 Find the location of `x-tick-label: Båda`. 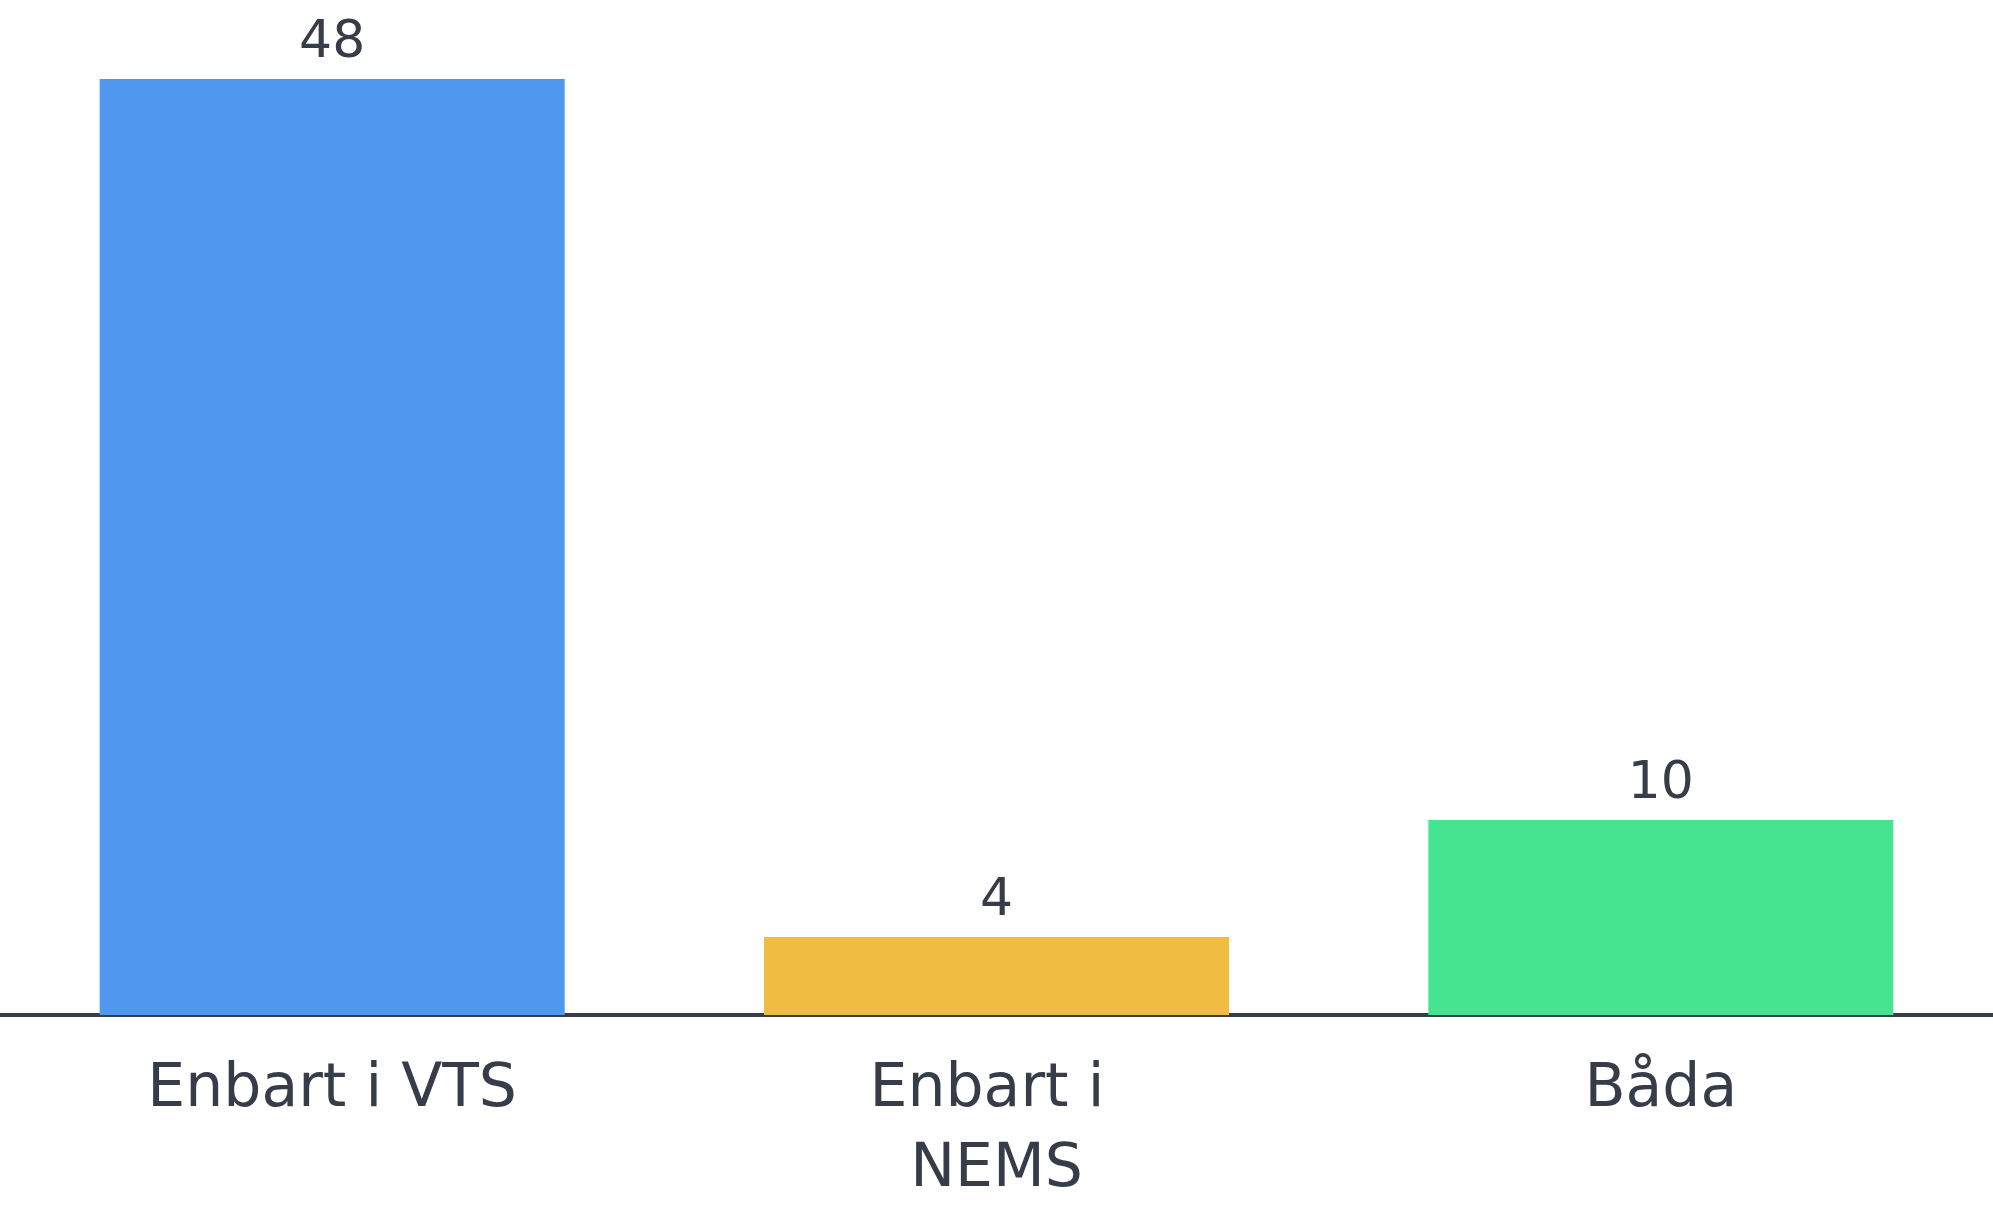

x-tick-label: Båda is located at coordinates (1661, 1085).